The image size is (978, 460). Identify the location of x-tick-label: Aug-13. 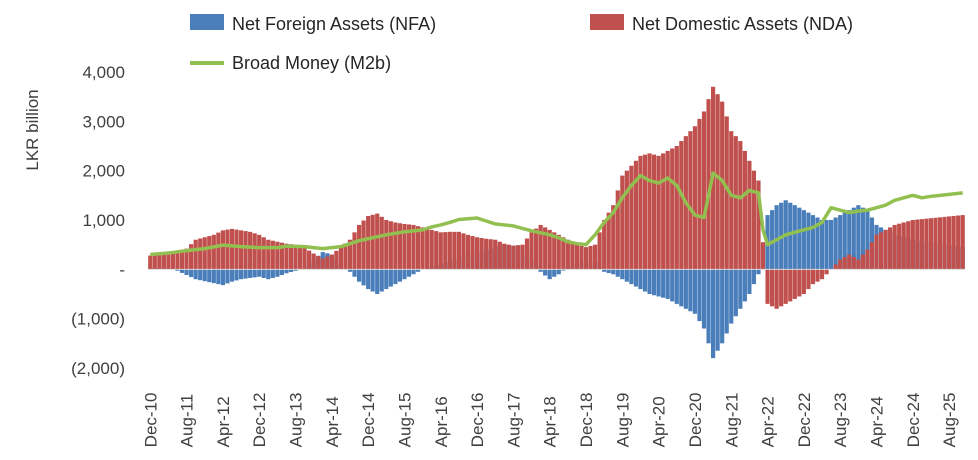
(296, 420).